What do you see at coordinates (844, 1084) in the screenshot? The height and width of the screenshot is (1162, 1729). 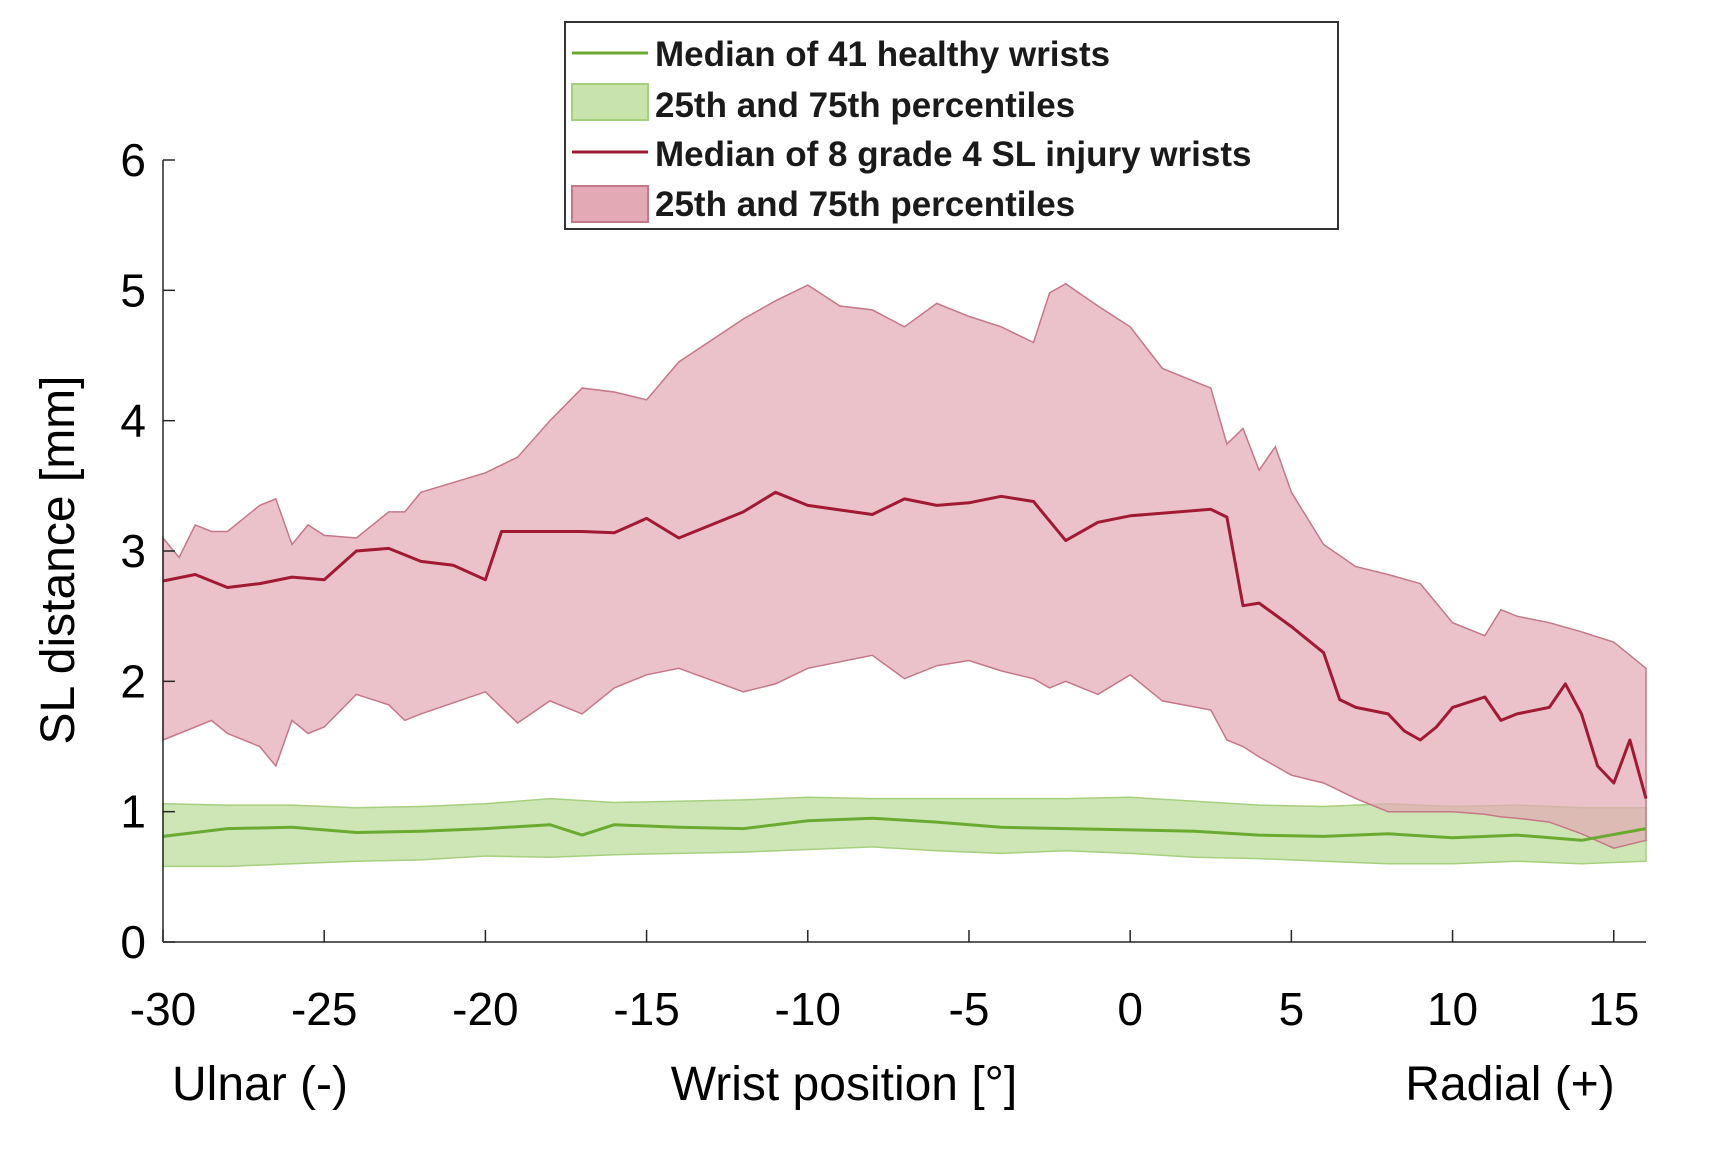 I see `x-axis-title: Wrist position [°]` at bounding box center [844, 1084].